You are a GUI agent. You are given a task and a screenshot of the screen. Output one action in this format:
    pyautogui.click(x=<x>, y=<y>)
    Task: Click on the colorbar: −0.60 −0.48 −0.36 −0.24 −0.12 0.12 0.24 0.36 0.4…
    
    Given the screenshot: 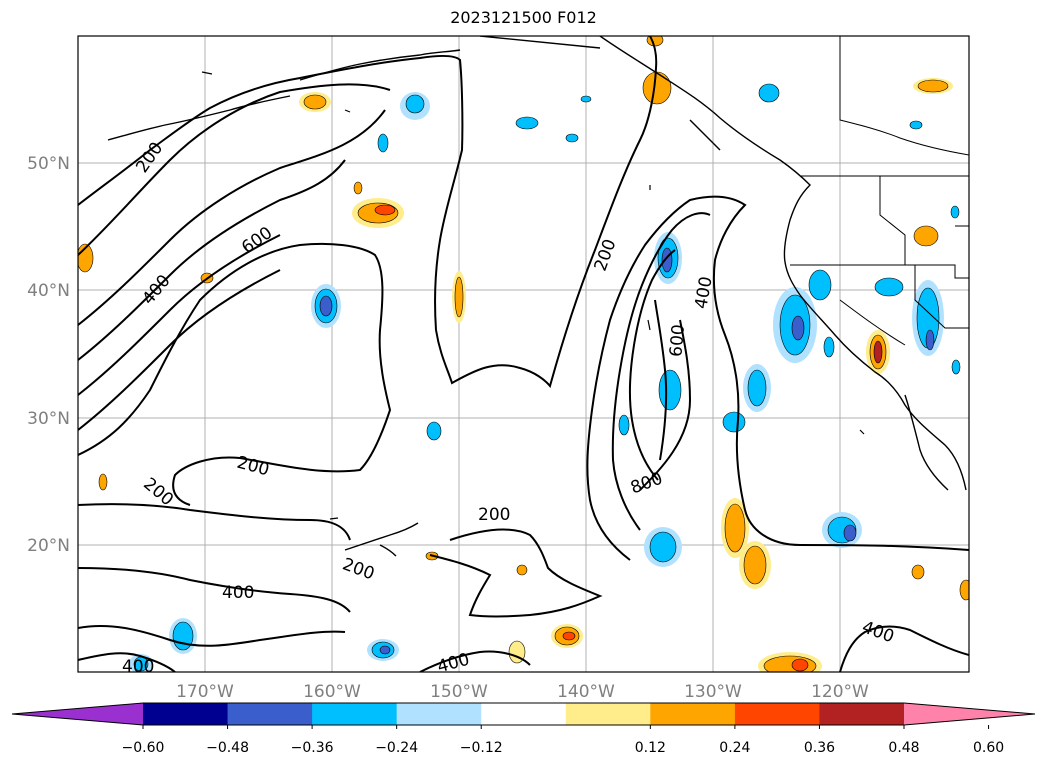 What is the action you would take?
    pyautogui.click(x=523, y=729)
    